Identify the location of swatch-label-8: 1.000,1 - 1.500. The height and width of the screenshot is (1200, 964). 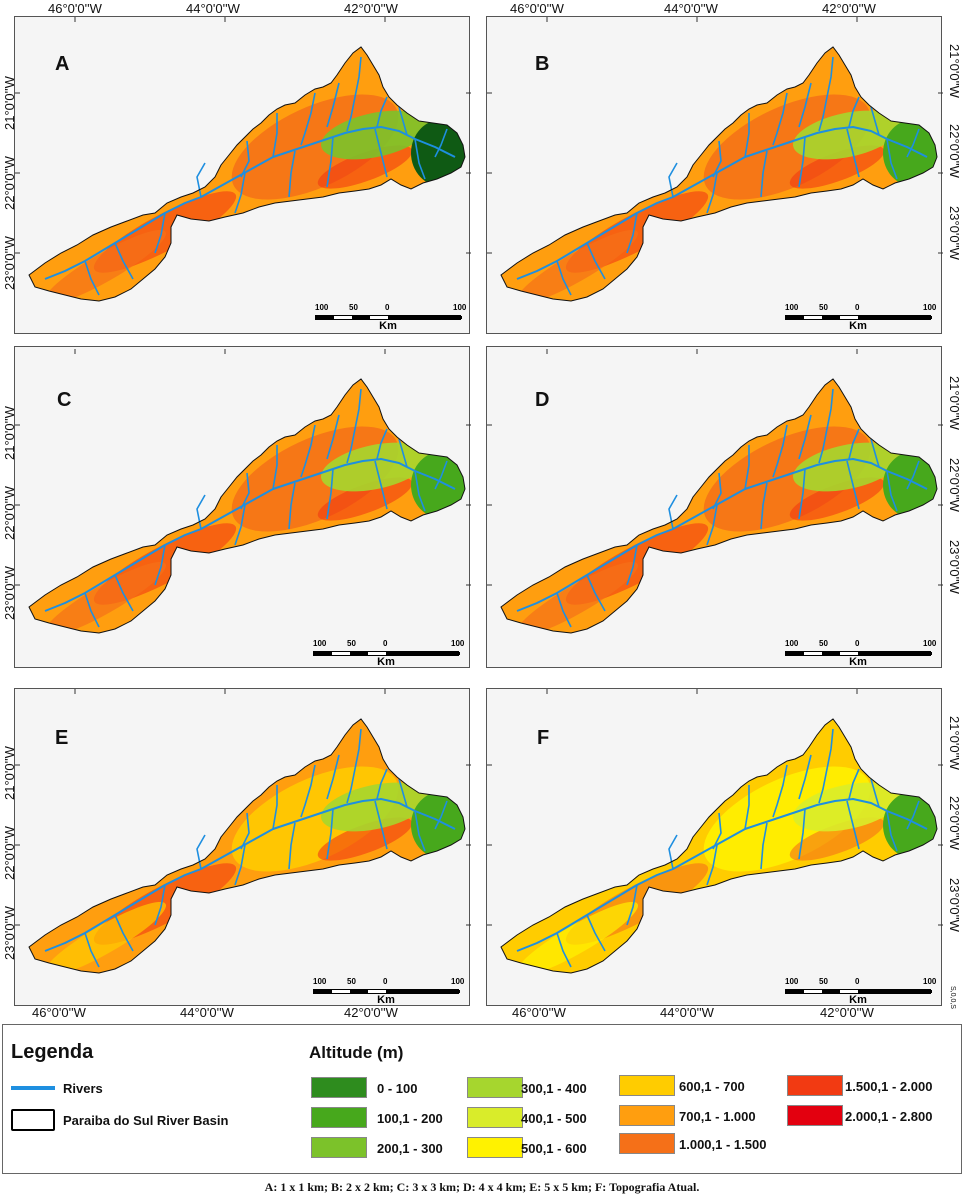
(723, 1144).